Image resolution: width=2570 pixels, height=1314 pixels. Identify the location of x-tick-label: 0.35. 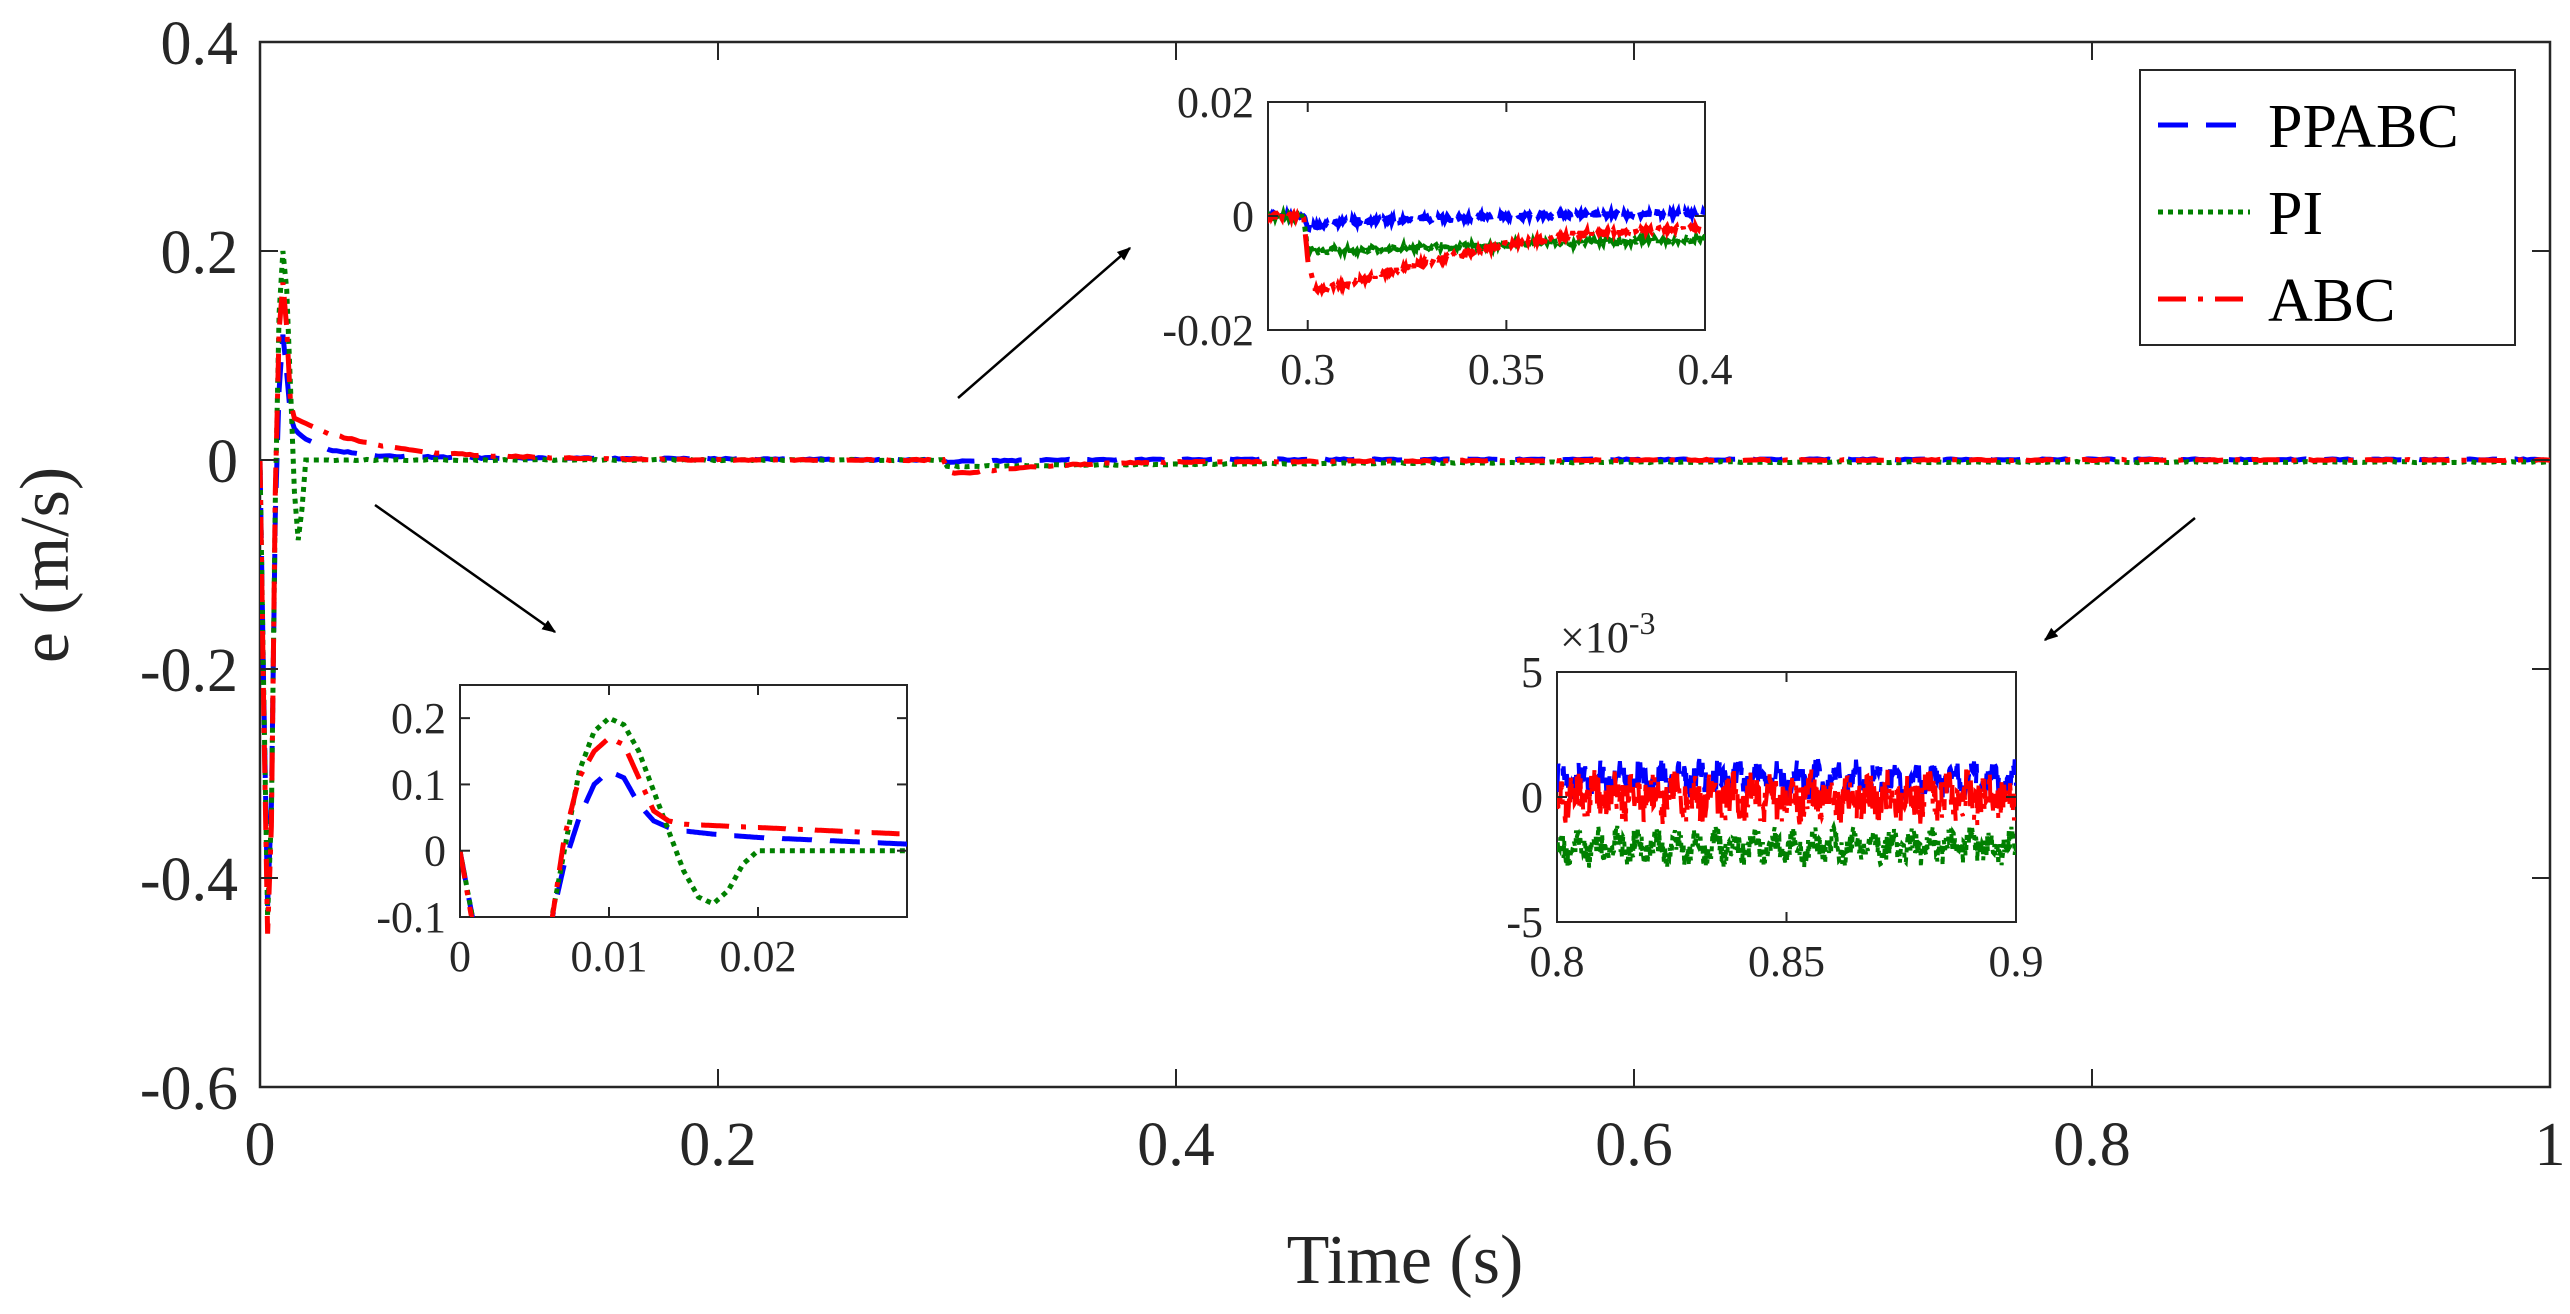
(1506, 369).